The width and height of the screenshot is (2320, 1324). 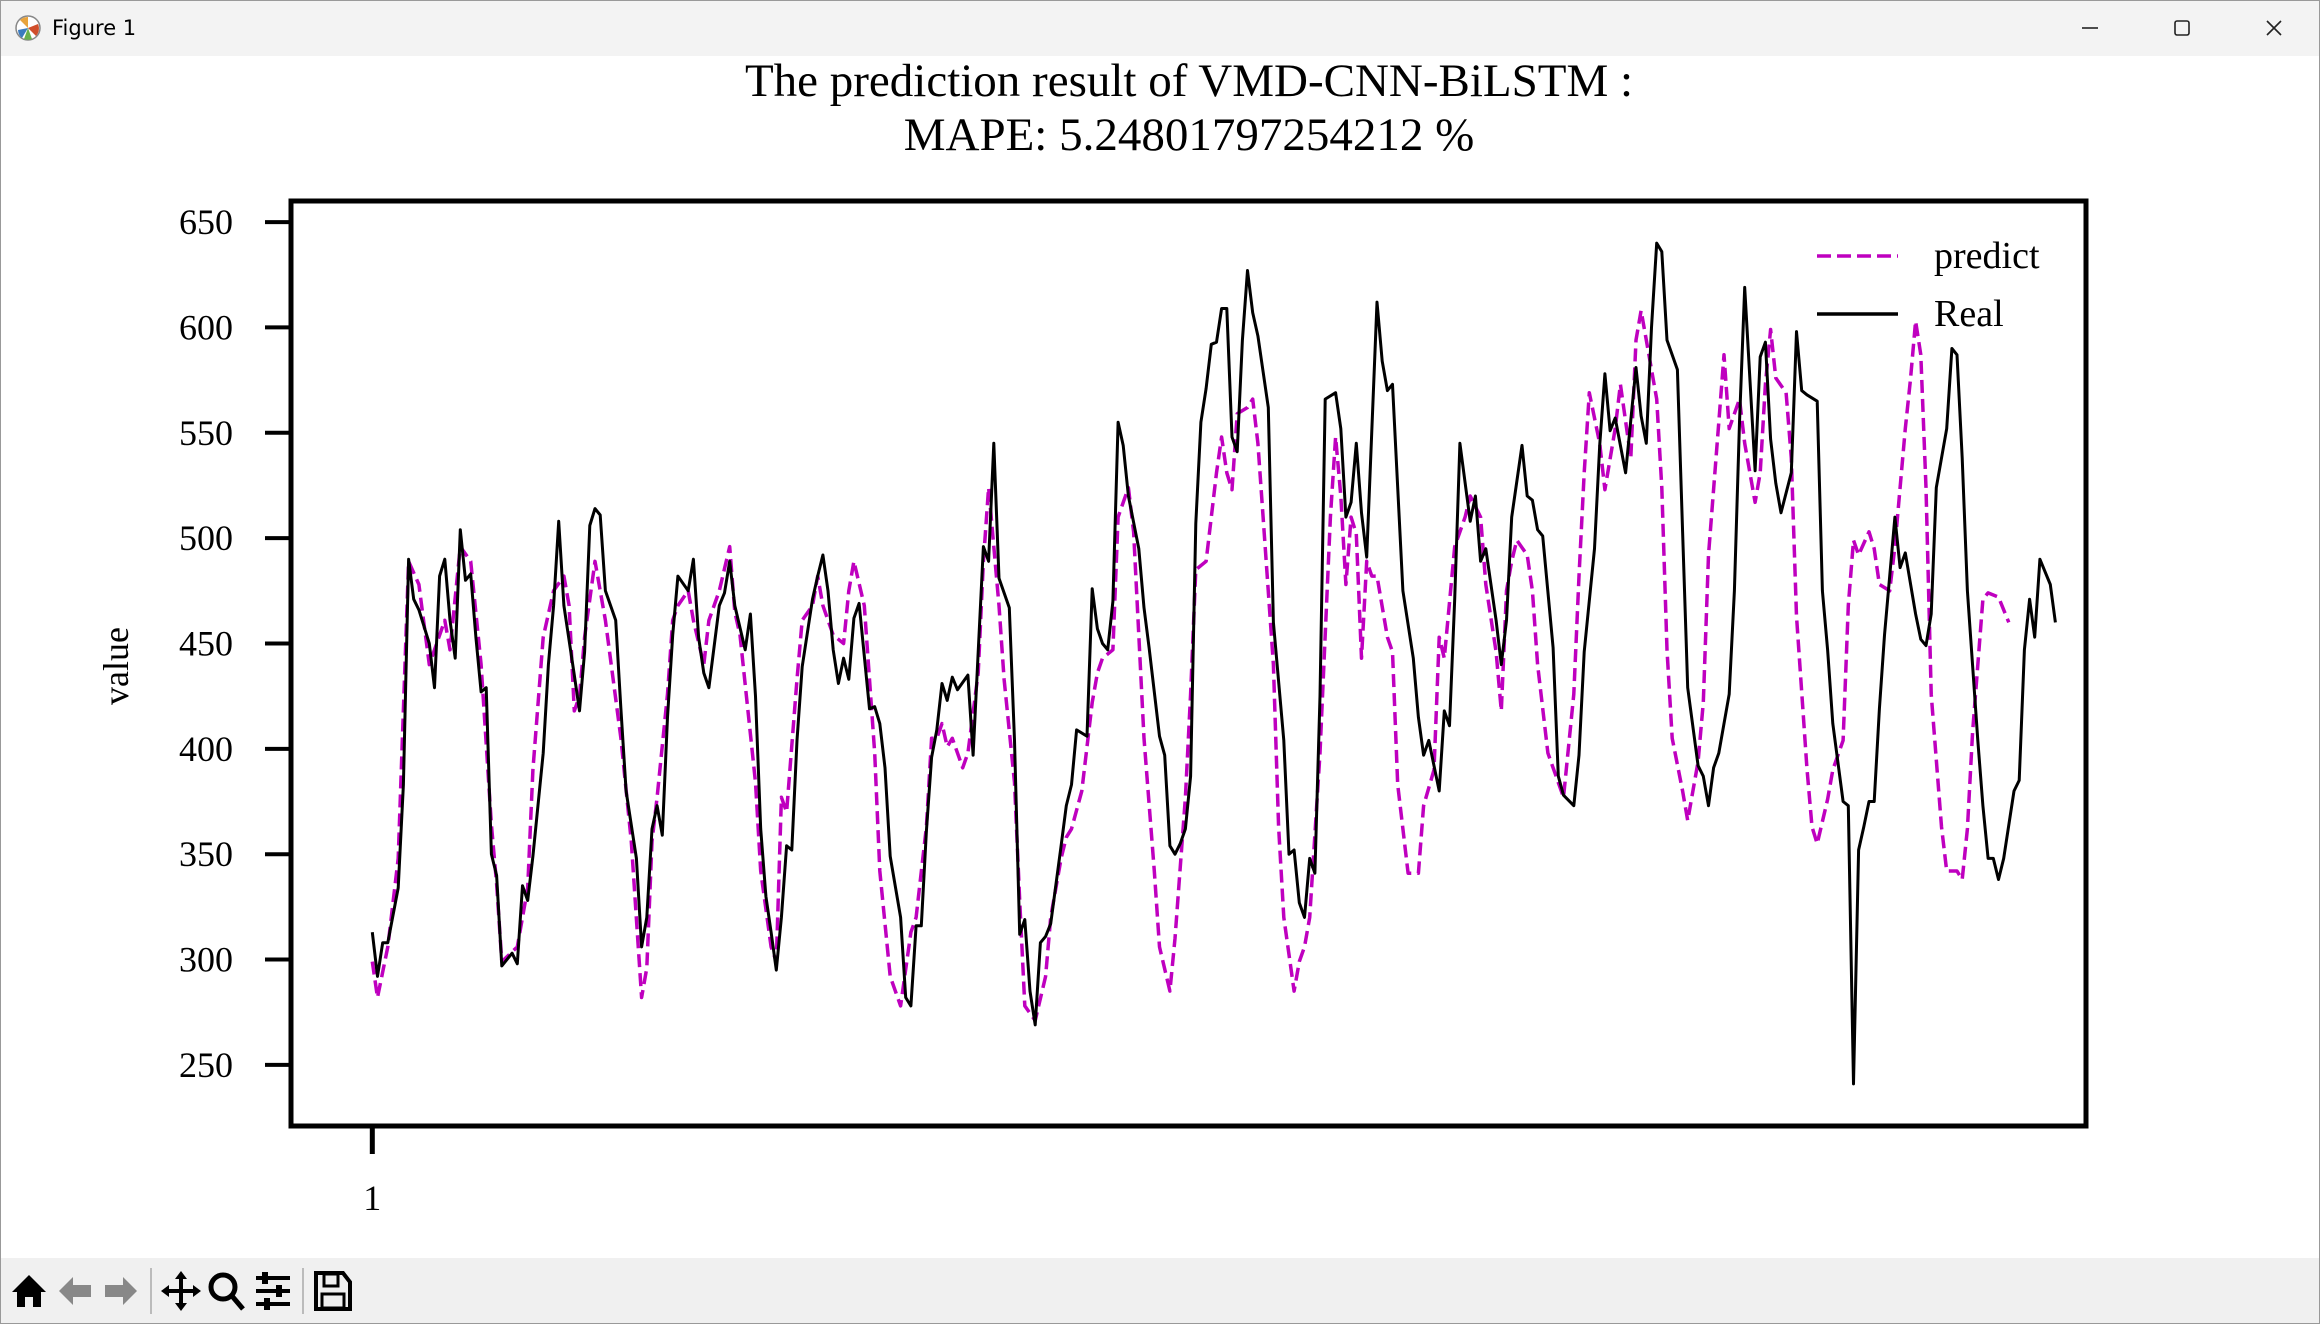 I want to click on y-tick-label: 350, so click(x=206, y=854).